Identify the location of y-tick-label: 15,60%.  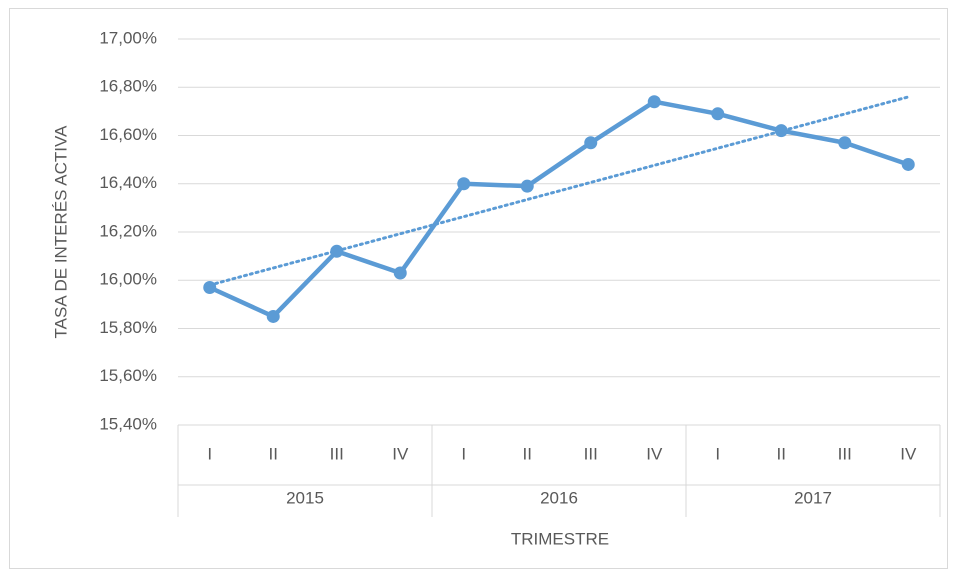
(128, 375).